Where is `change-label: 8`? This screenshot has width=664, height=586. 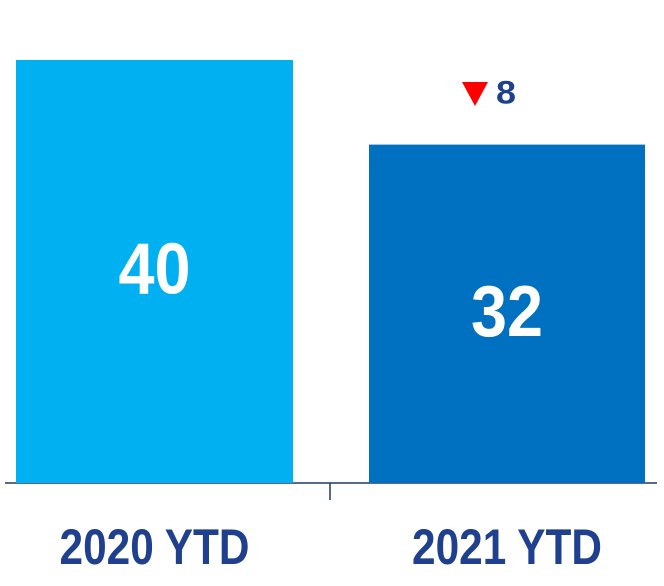
change-label: 8 is located at coordinates (506, 92).